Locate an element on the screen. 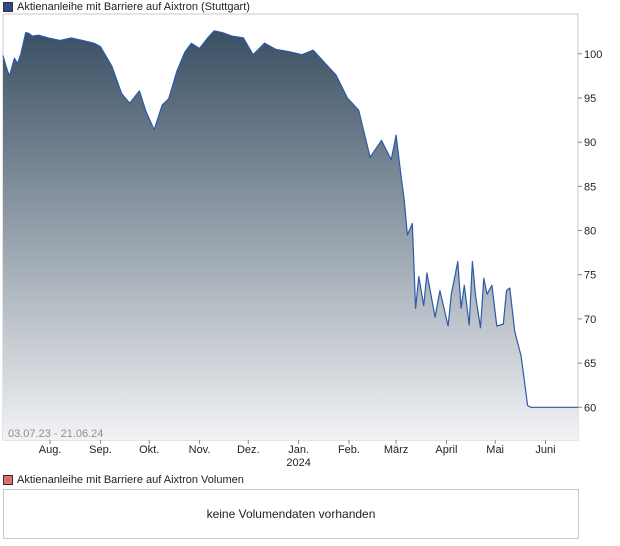  x-tick-label: Juni is located at coordinates (545, 450).